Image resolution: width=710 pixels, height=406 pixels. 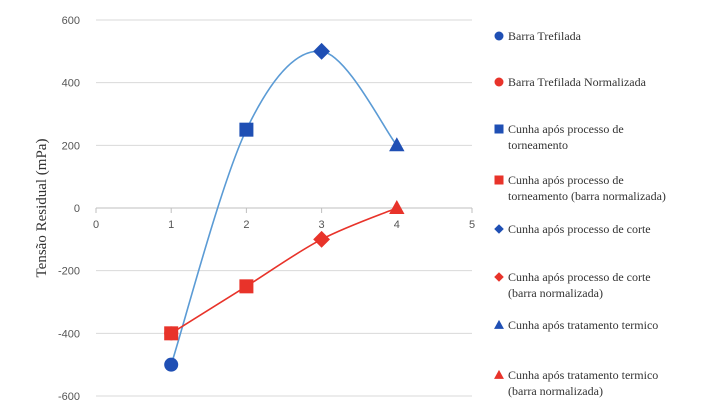 What do you see at coordinates (171, 225) in the screenshot?
I see `x-tick-label: 1` at bounding box center [171, 225].